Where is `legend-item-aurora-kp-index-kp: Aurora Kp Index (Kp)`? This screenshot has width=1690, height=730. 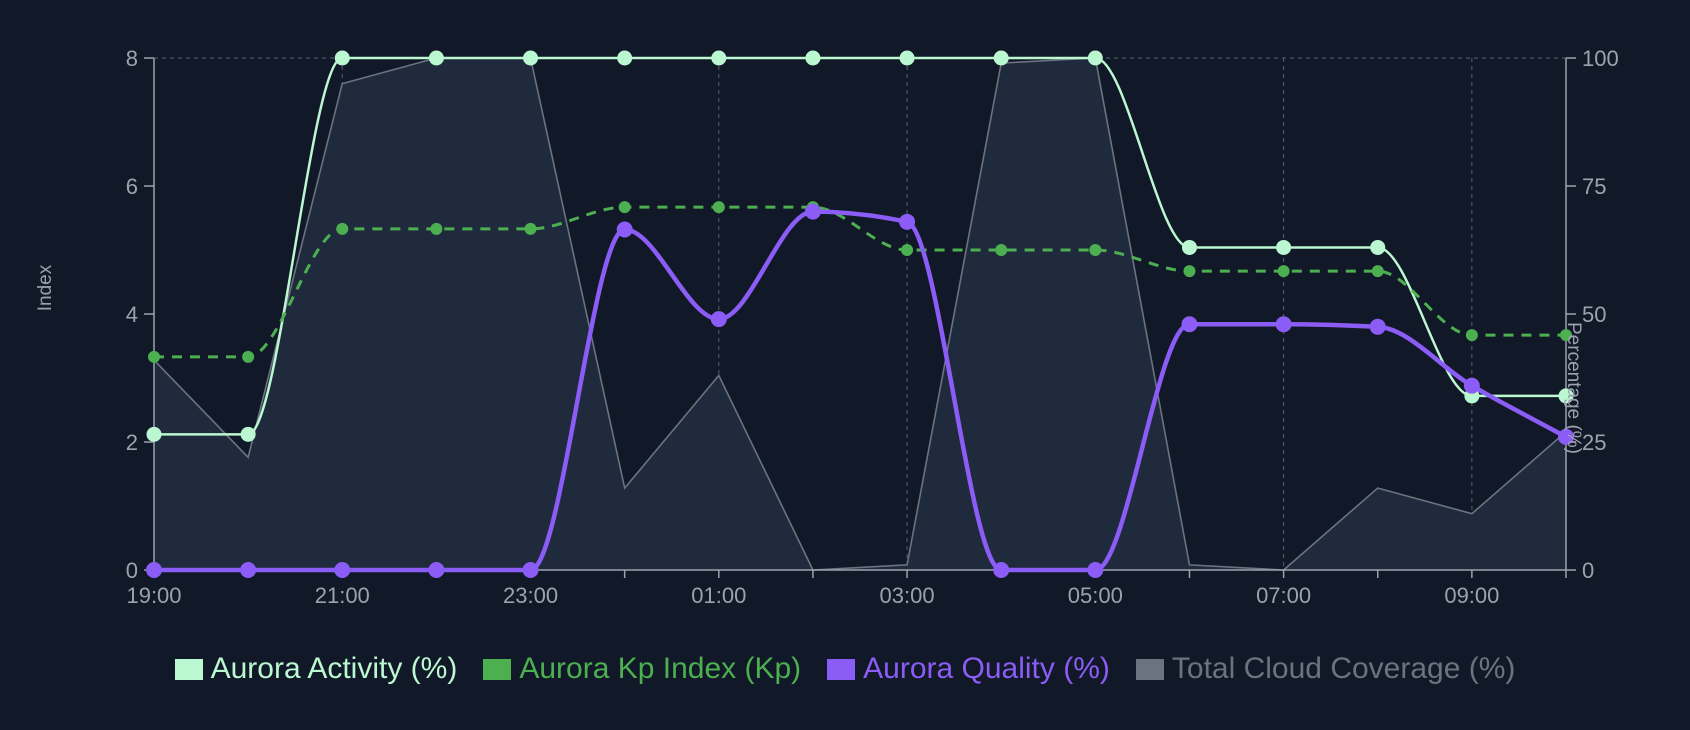
legend-item-aurora-kp-index-kp: Aurora Kp Index (Kp) is located at coordinates (642, 669).